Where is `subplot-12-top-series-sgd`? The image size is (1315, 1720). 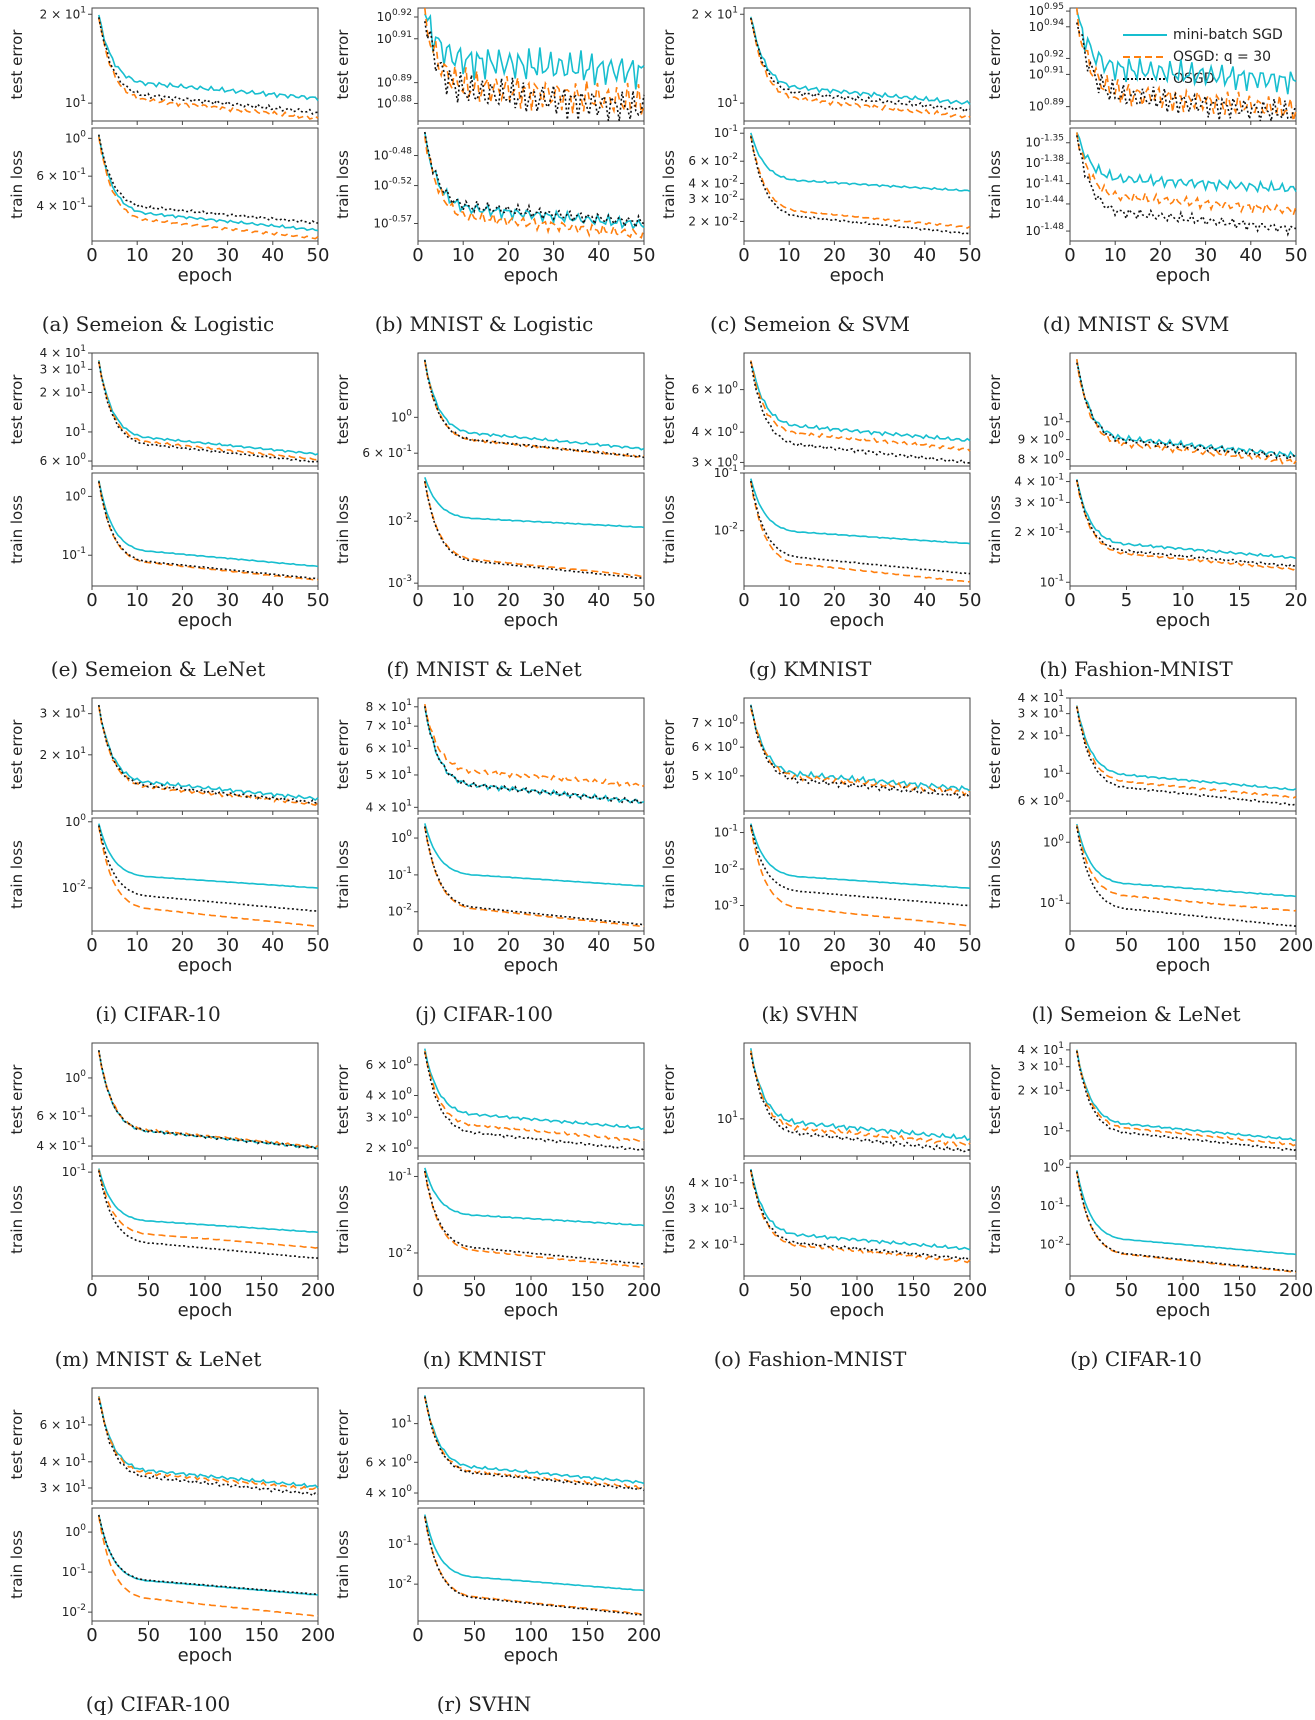
subplot-12-top-series-sgd is located at coordinates (208, 1100).